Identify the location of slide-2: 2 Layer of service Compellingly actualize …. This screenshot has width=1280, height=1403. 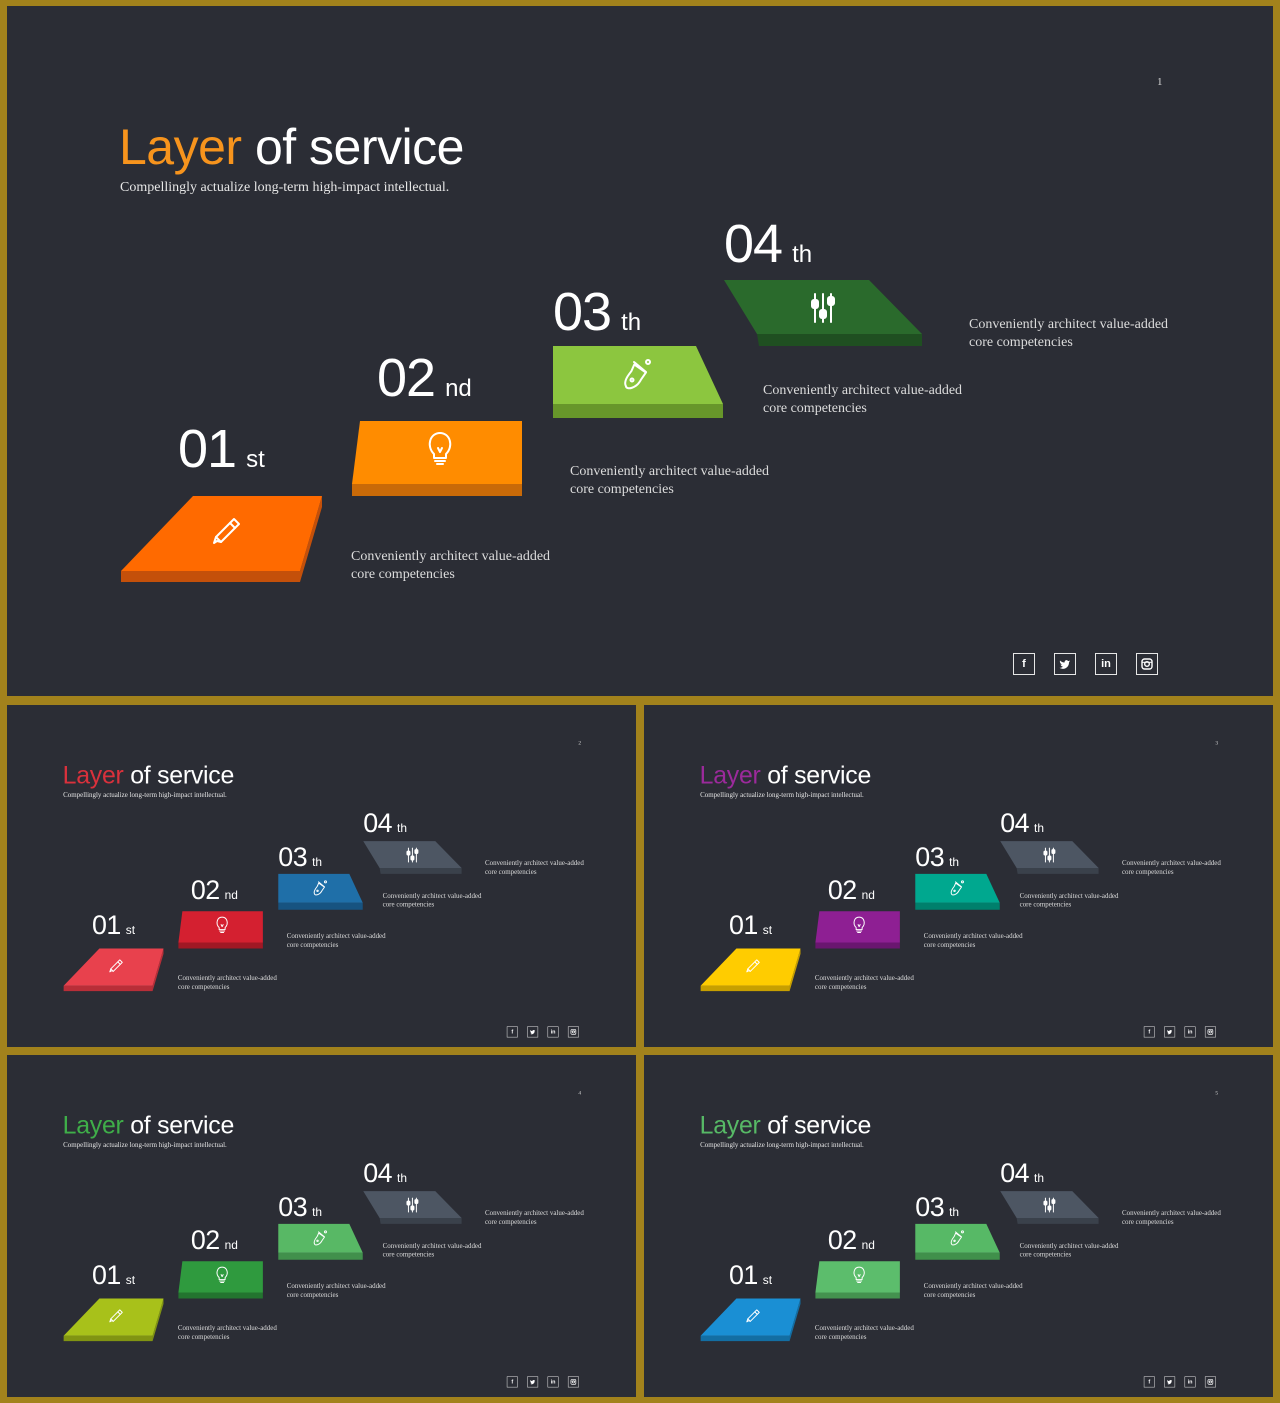
(321, 876).